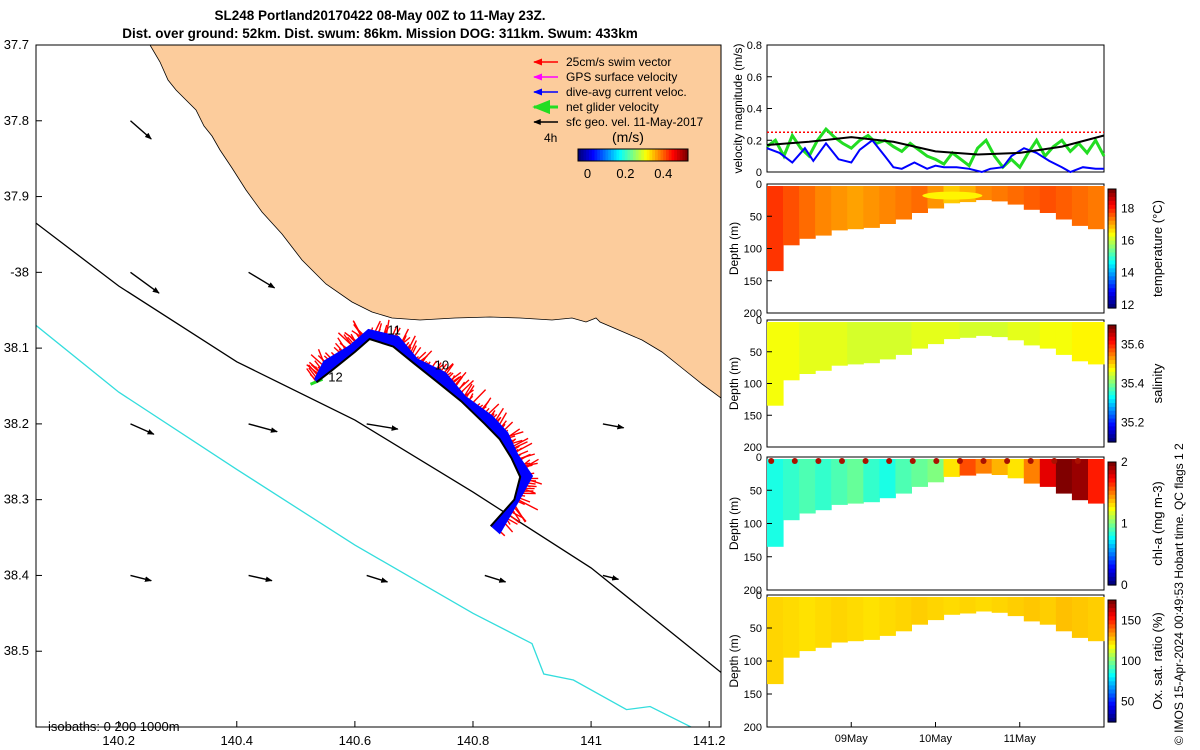 The height and width of the screenshot is (750, 1200). I want to click on legend-swim-label: 25cm/s swim vector, so click(618, 62).